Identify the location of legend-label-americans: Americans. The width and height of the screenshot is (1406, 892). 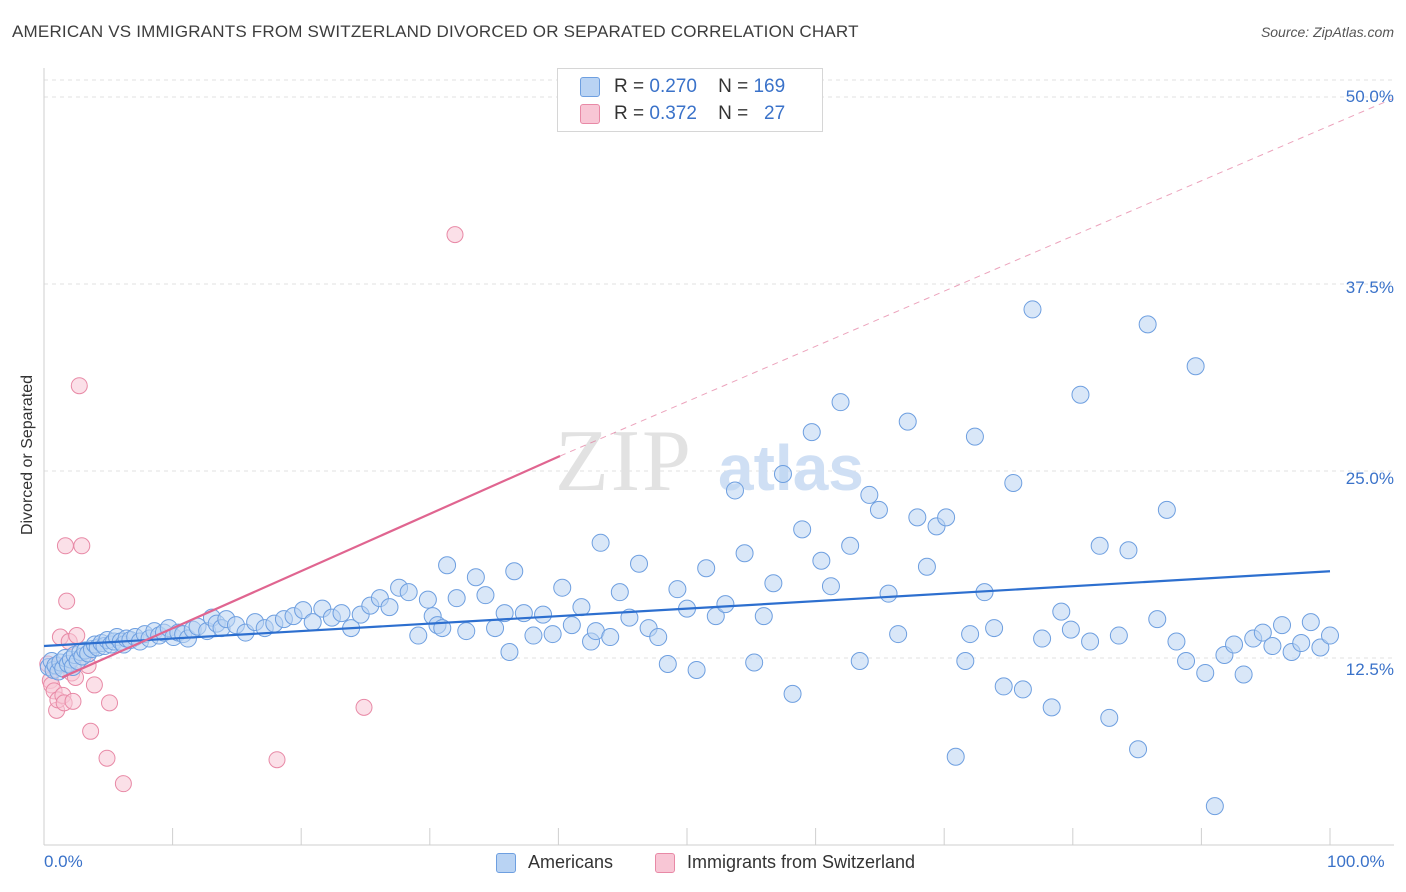
(571, 862).